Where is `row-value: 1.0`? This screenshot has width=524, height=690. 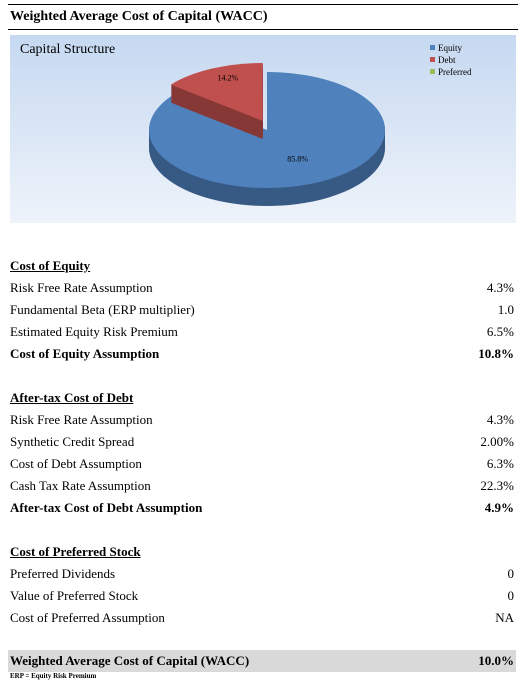 row-value: 1.0 is located at coordinates (505, 309).